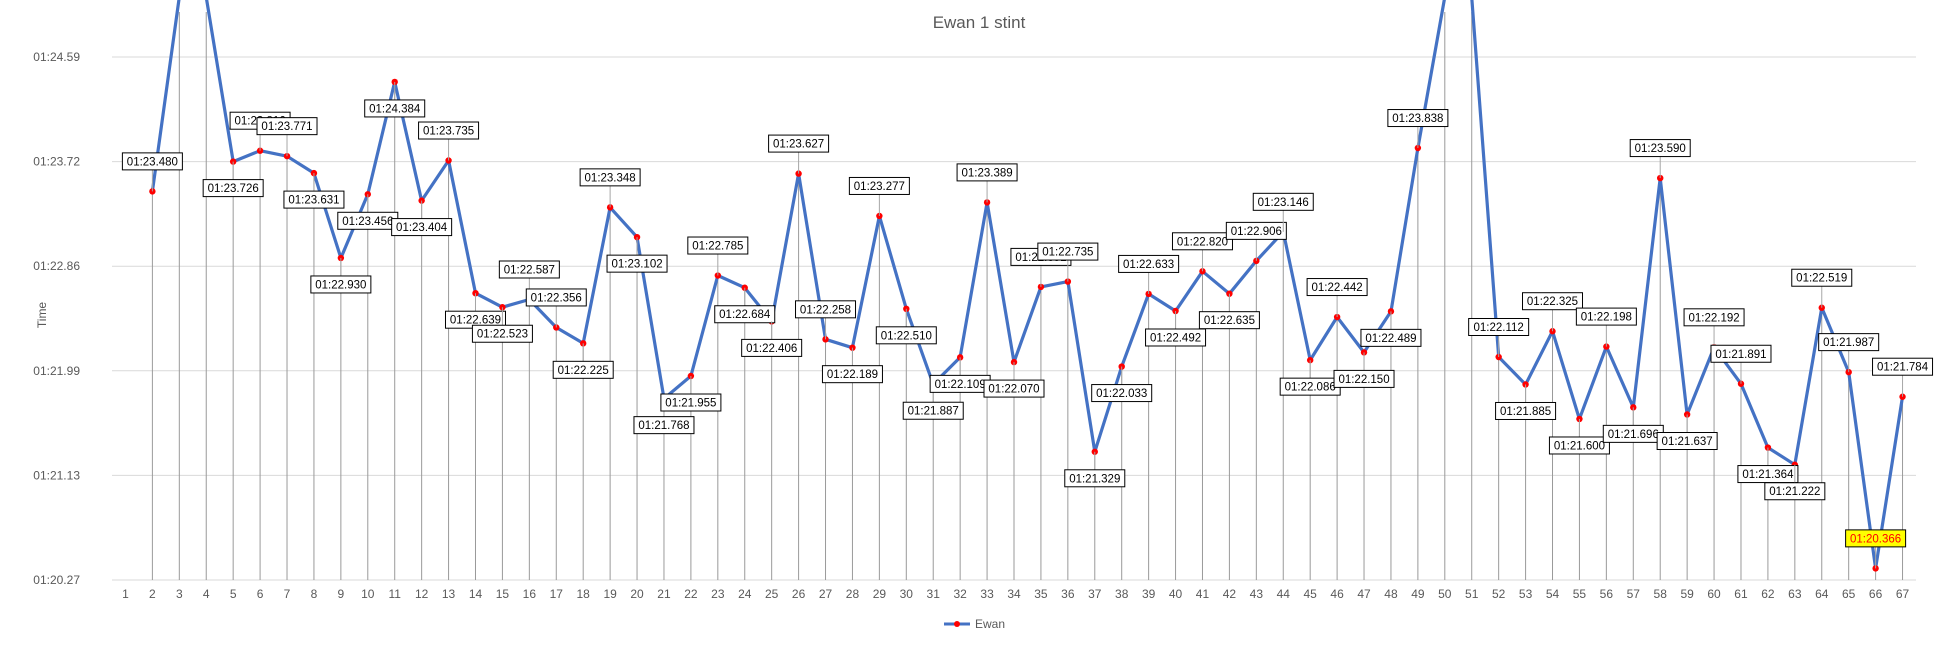  What do you see at coordinates (125, 594) in the screenshot?
I see `x-tick-label: 1` at bounding box center [125, 594].